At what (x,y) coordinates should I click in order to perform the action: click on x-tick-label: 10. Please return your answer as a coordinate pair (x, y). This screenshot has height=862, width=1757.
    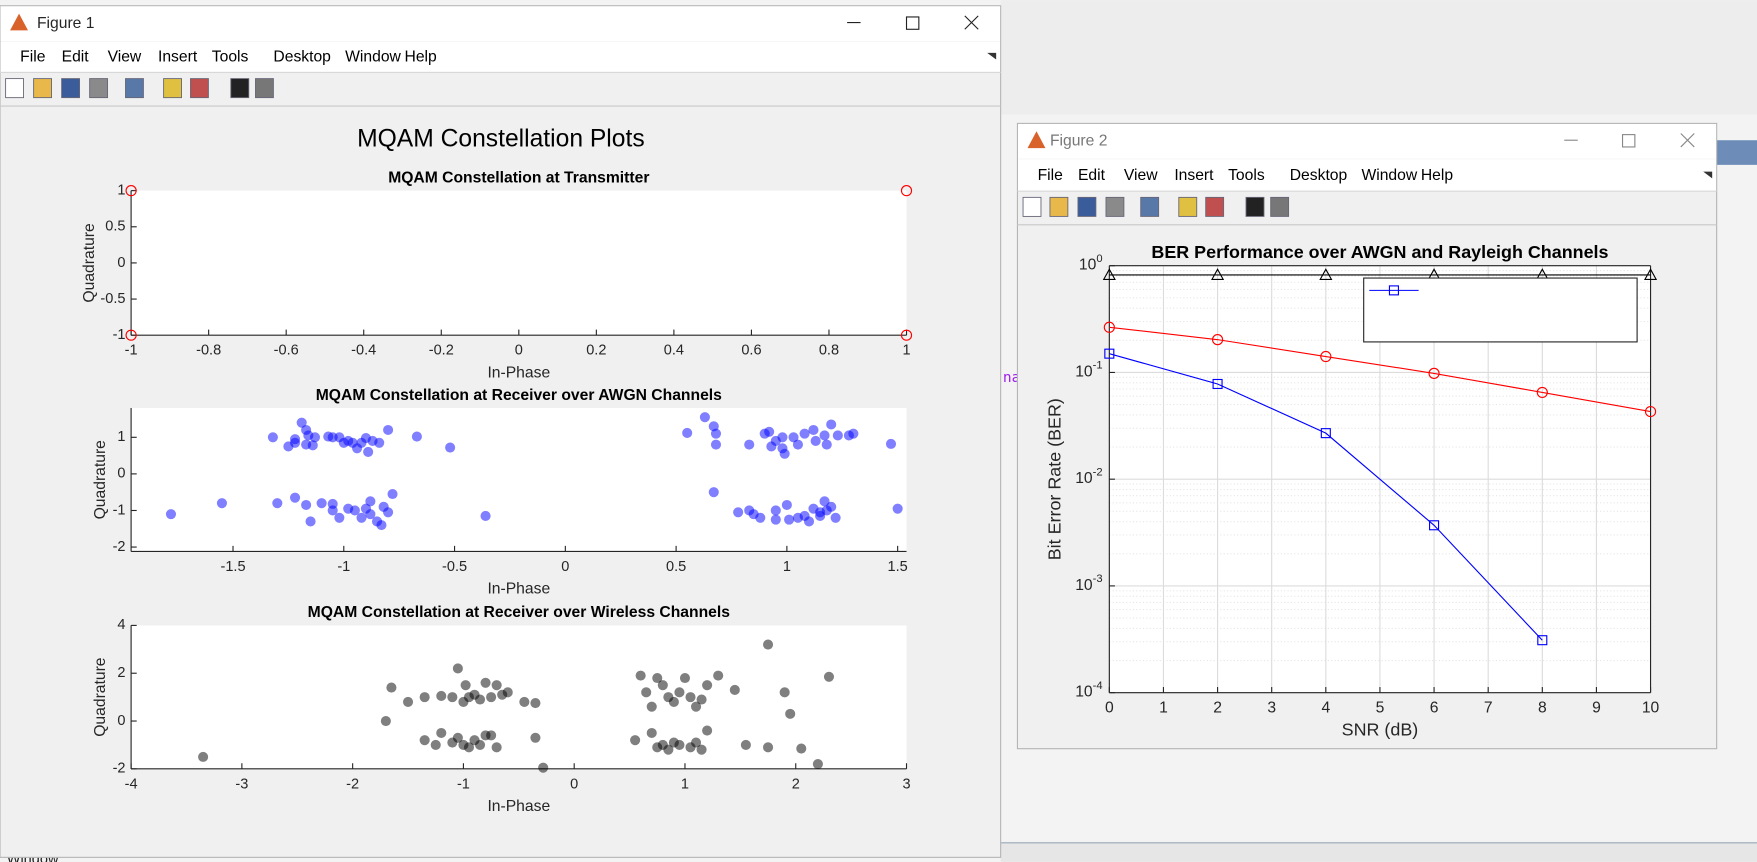
    Looking at the image, I should click on (1651, 707).